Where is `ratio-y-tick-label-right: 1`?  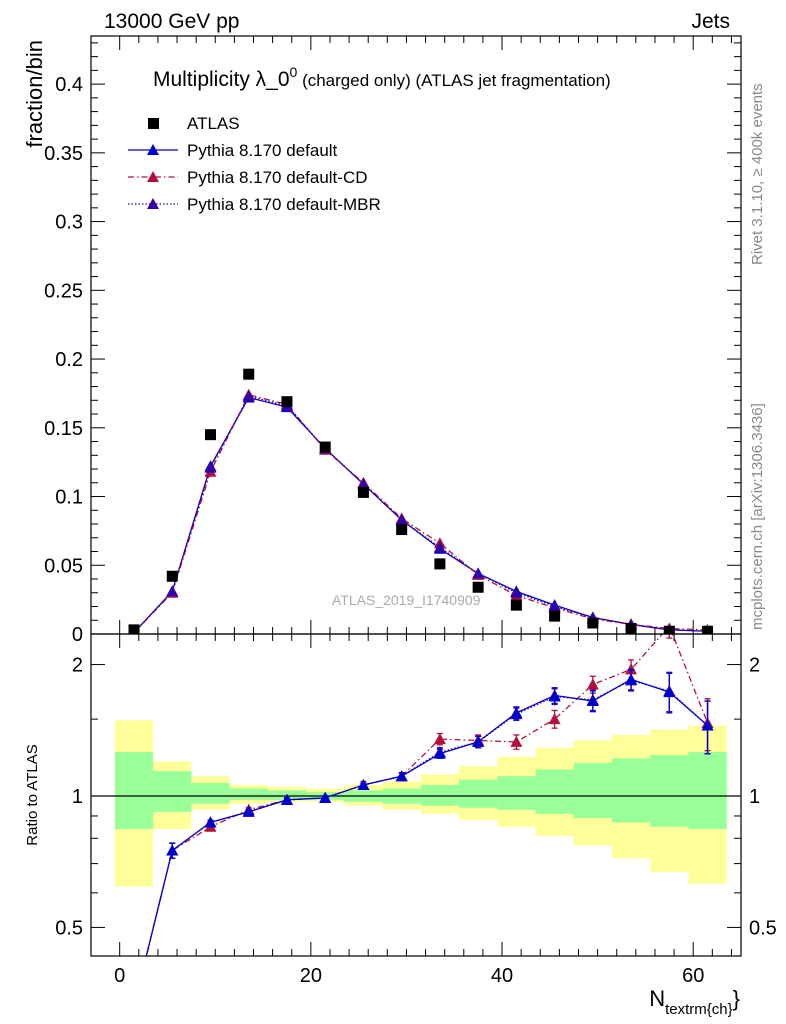 ratio-y-tick-label-right: 1 is located at coordinates (754, 797).